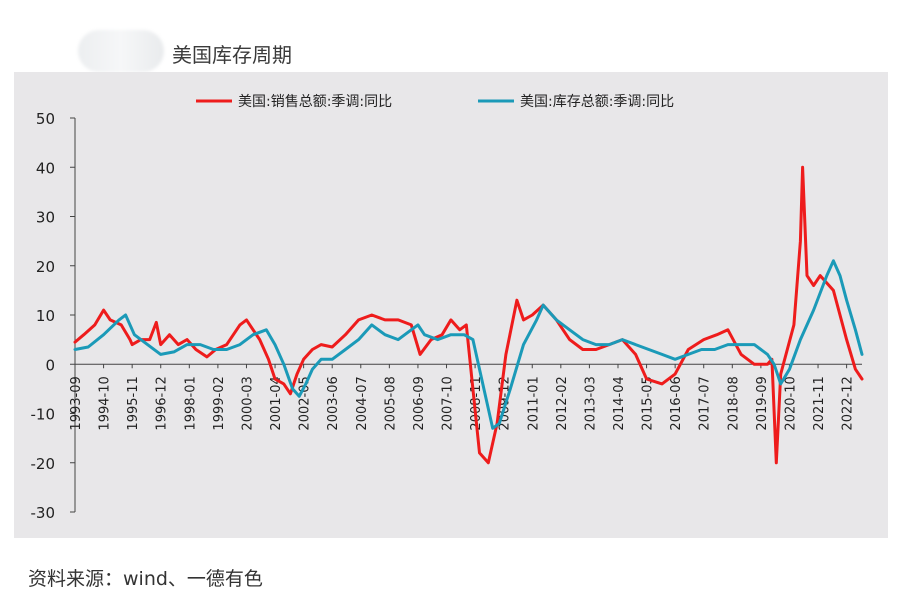  I want to click on x-tick-label: 2011-01, so click(533, 403).